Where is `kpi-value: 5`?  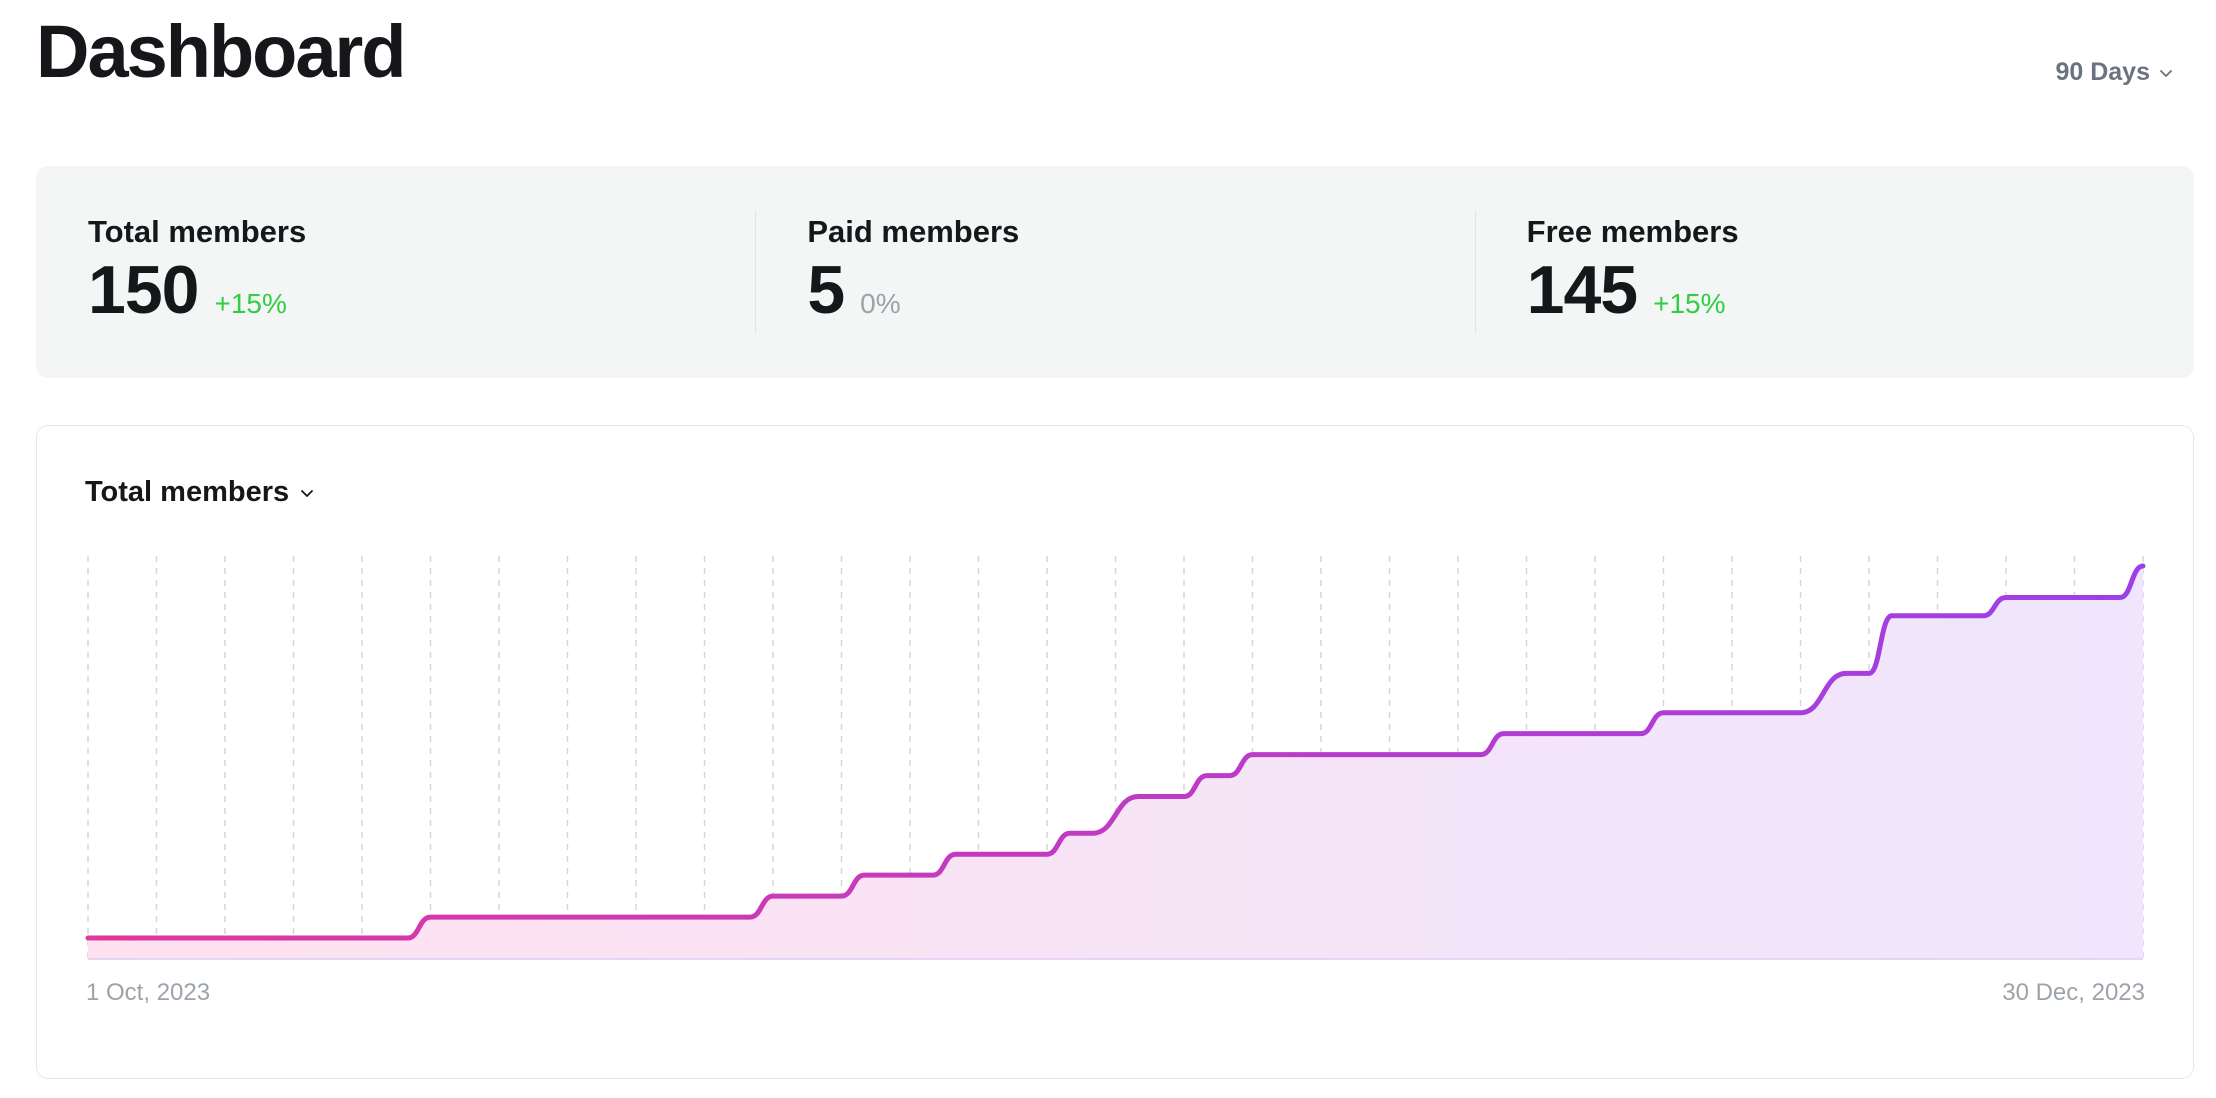 kpi-value: 5 is located at coordinates (826, 290).